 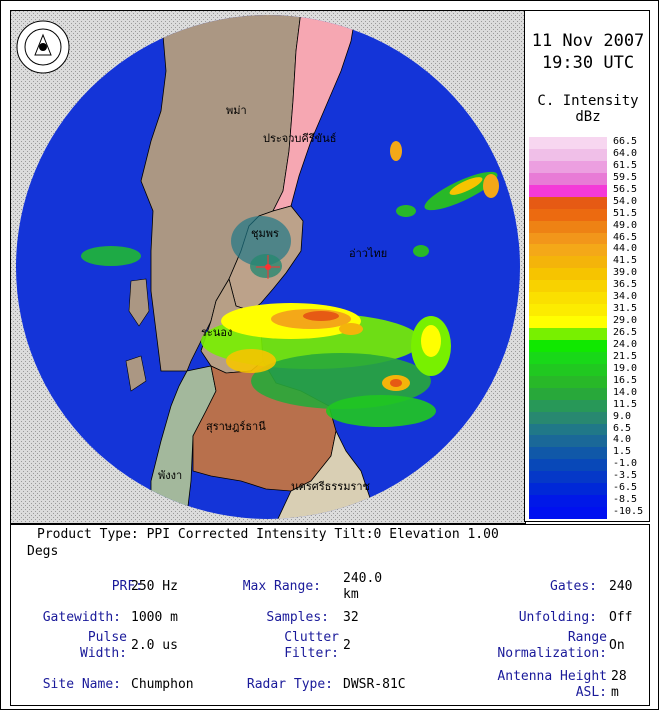 What do you see at coordinates (591, 692) in the screenshot?
I see `antenna-label-line2: ASL:` at bounding box center [591, 692].